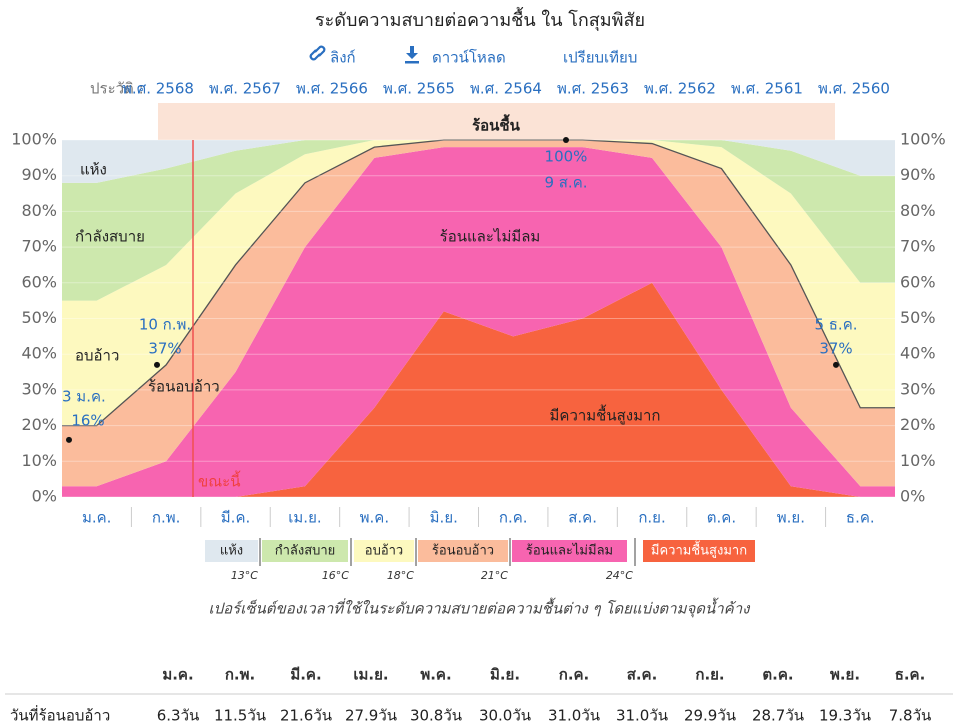 This screenshot has width=958, height=727. What do you see at coordinates (240, 716) in the screenshot?
I see `table-cell: 11.5วัน` at bounding box center [240, 716].